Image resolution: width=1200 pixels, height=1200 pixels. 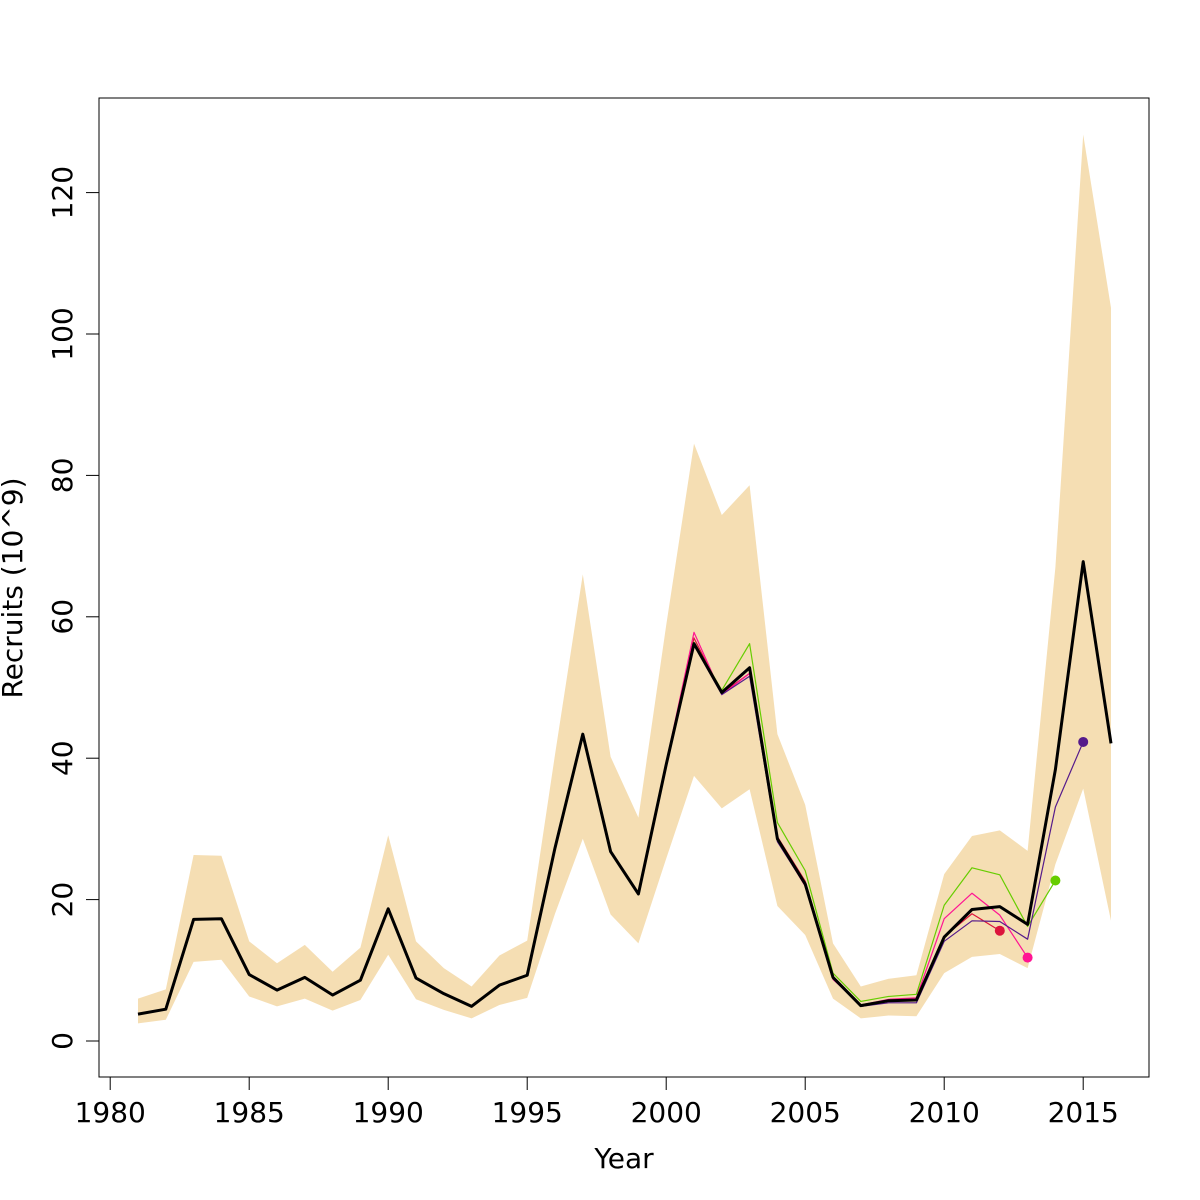 I want to click on x-tick-label: 2015, so click(x=1083, y=1112).